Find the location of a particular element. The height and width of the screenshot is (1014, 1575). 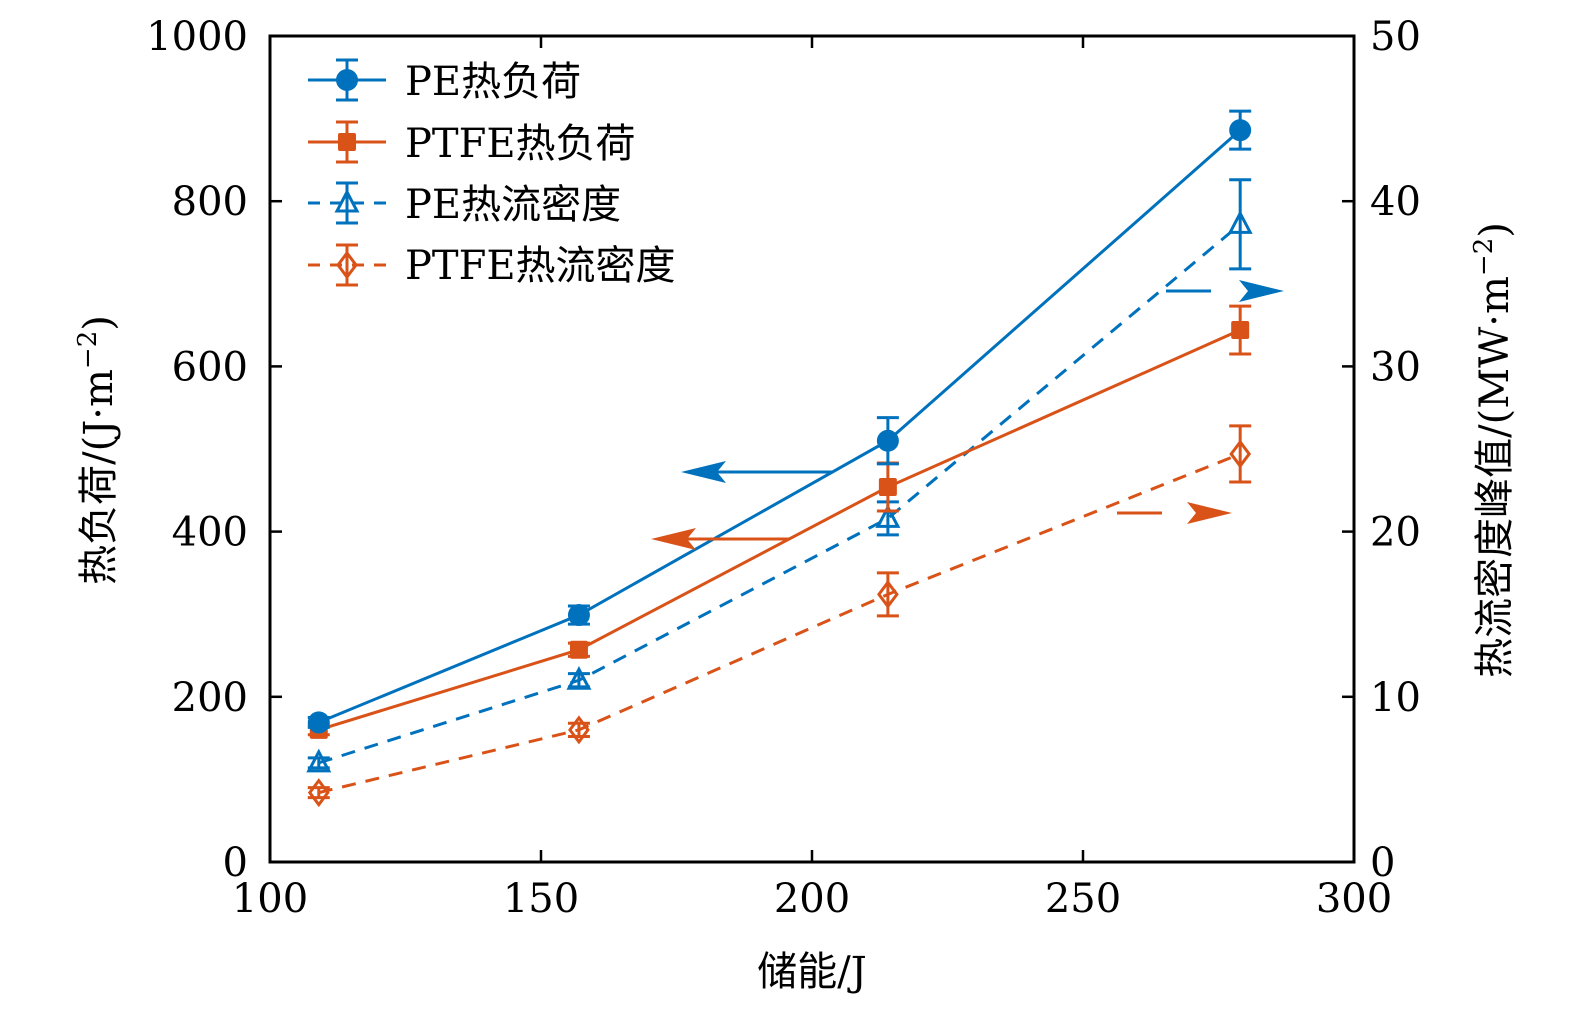

y-right-tick-label: 50 is located at coordinates (1395, 37).